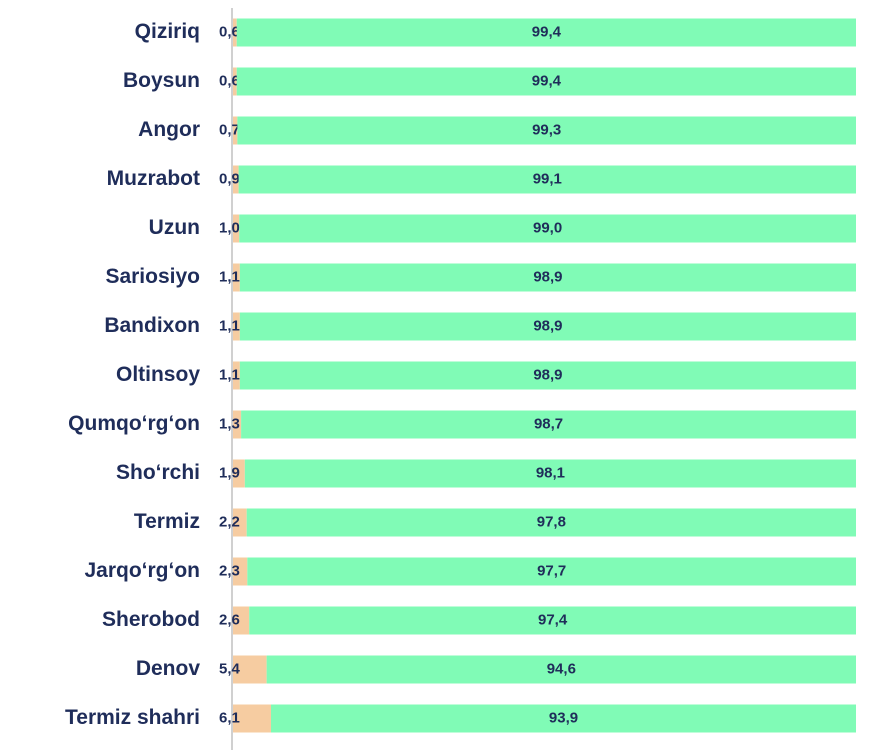  Describe the element at coordinates (229, 717) in the screenshot. I see `value-label: 6,1` at that location.